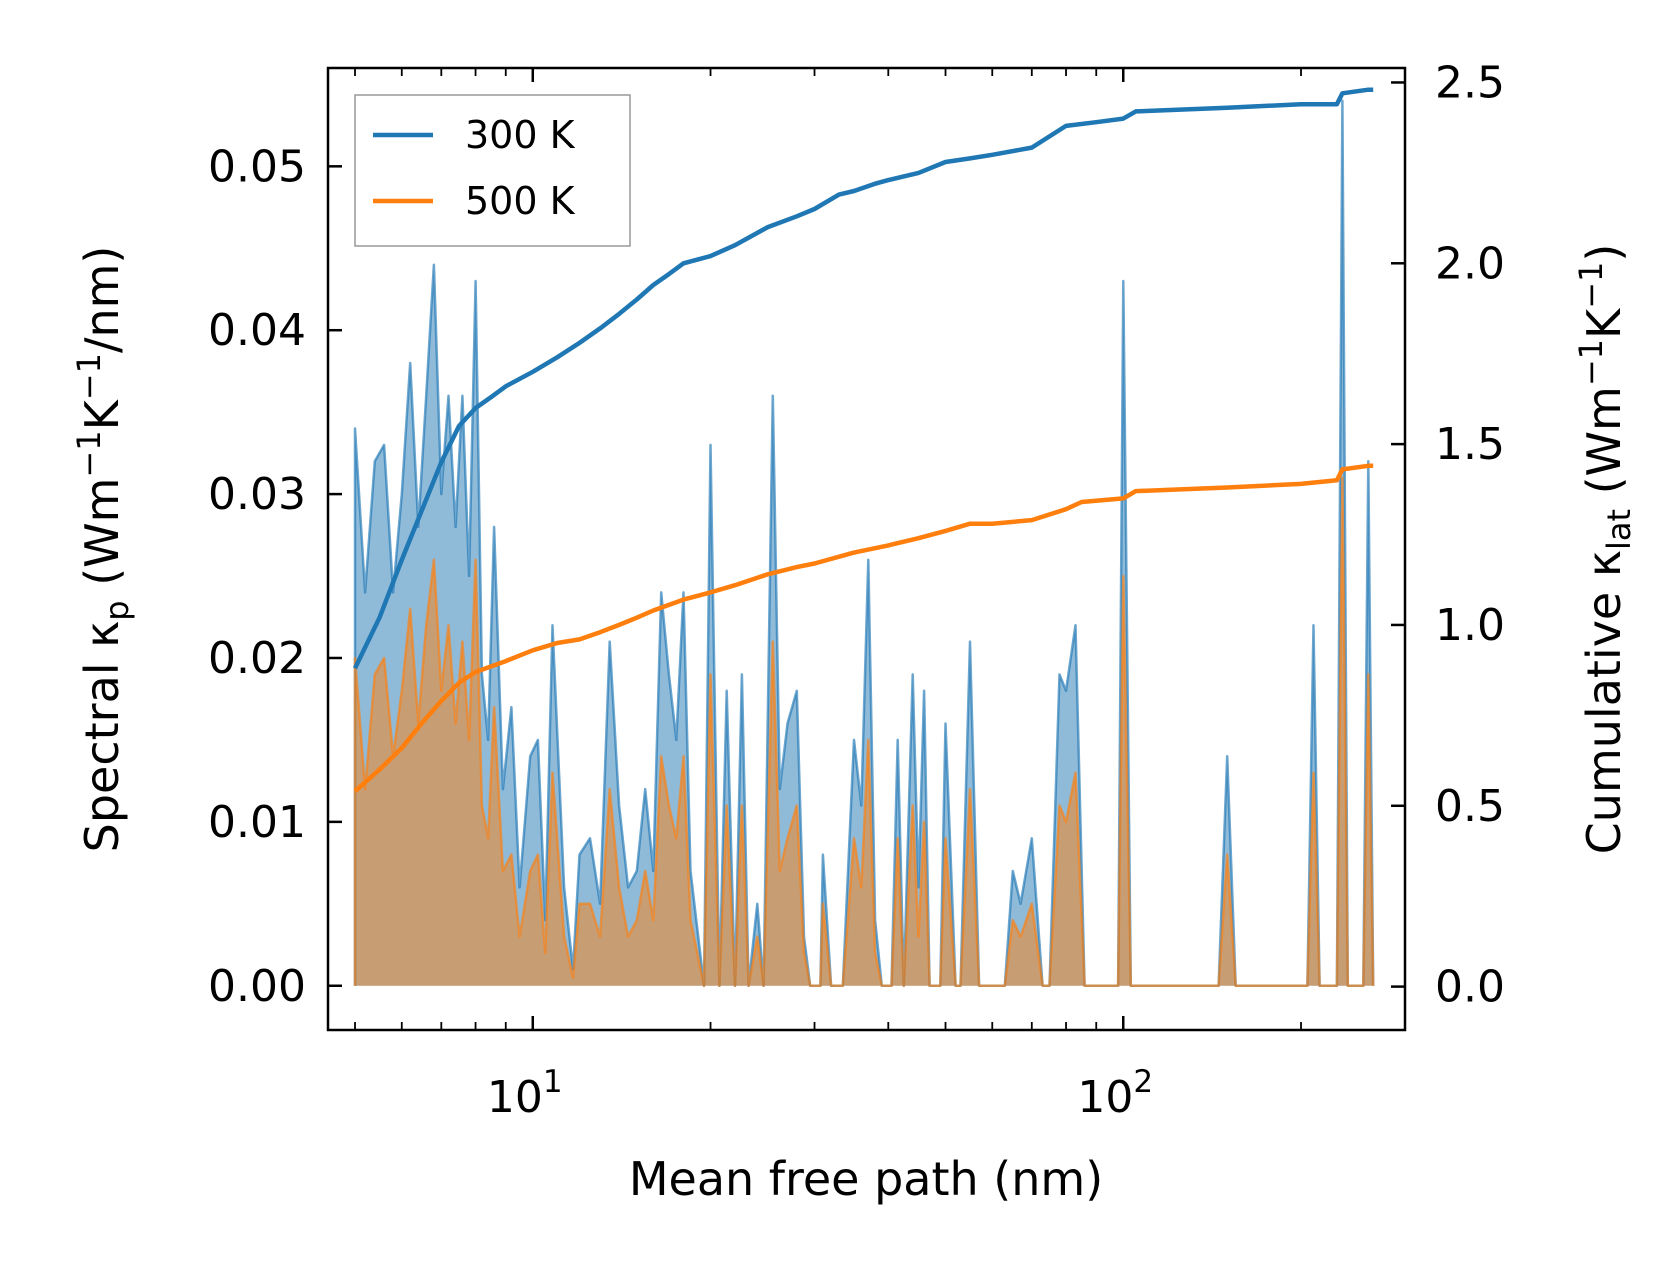 This screenshot has height=1263, width=1679. What do you see at coordinates (866, 1179) in the screenshot?
I see `x-axis-title: Mean free path (nm)` at bounding box center [866, 1179].